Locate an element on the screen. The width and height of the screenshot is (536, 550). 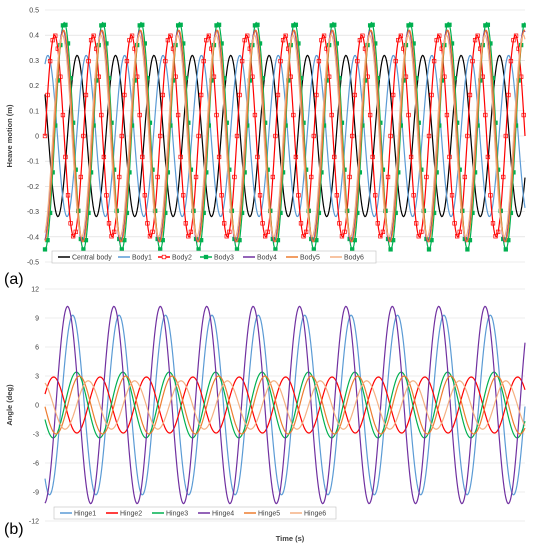
y-tick-label: 0.1 is located at coordinates (34, 111).